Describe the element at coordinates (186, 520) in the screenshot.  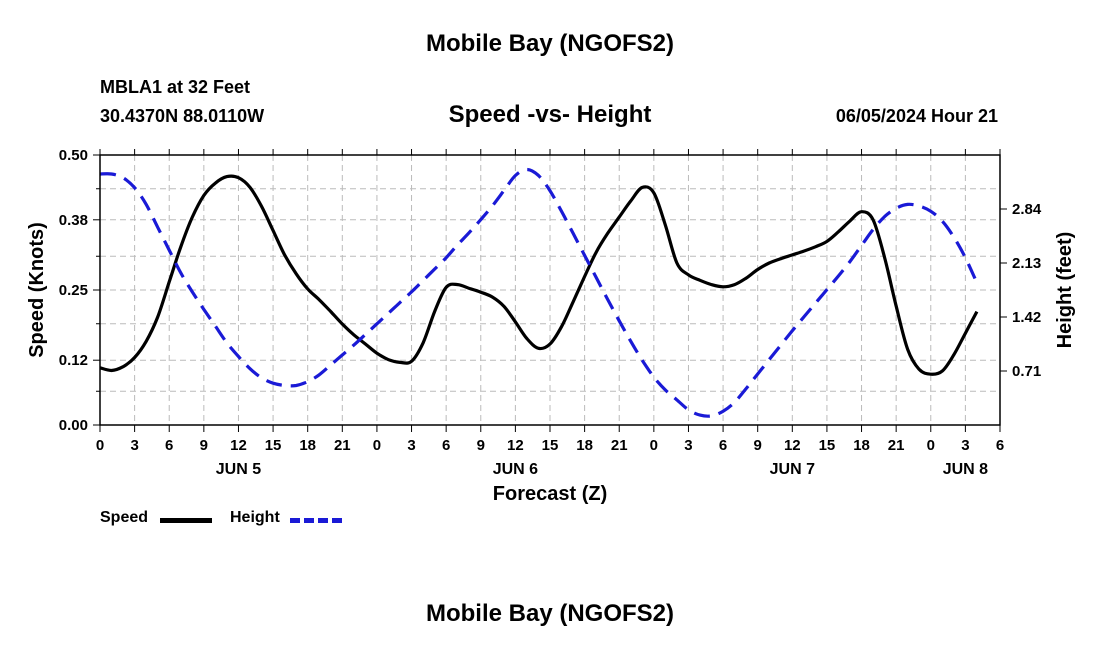
I see `legend-speed-swatch` at that location.